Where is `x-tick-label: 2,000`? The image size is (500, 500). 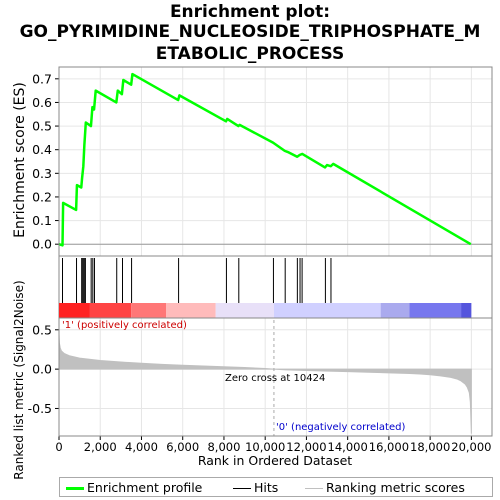
x-tick-label: 2,000 is located at coordinates (100, 447).